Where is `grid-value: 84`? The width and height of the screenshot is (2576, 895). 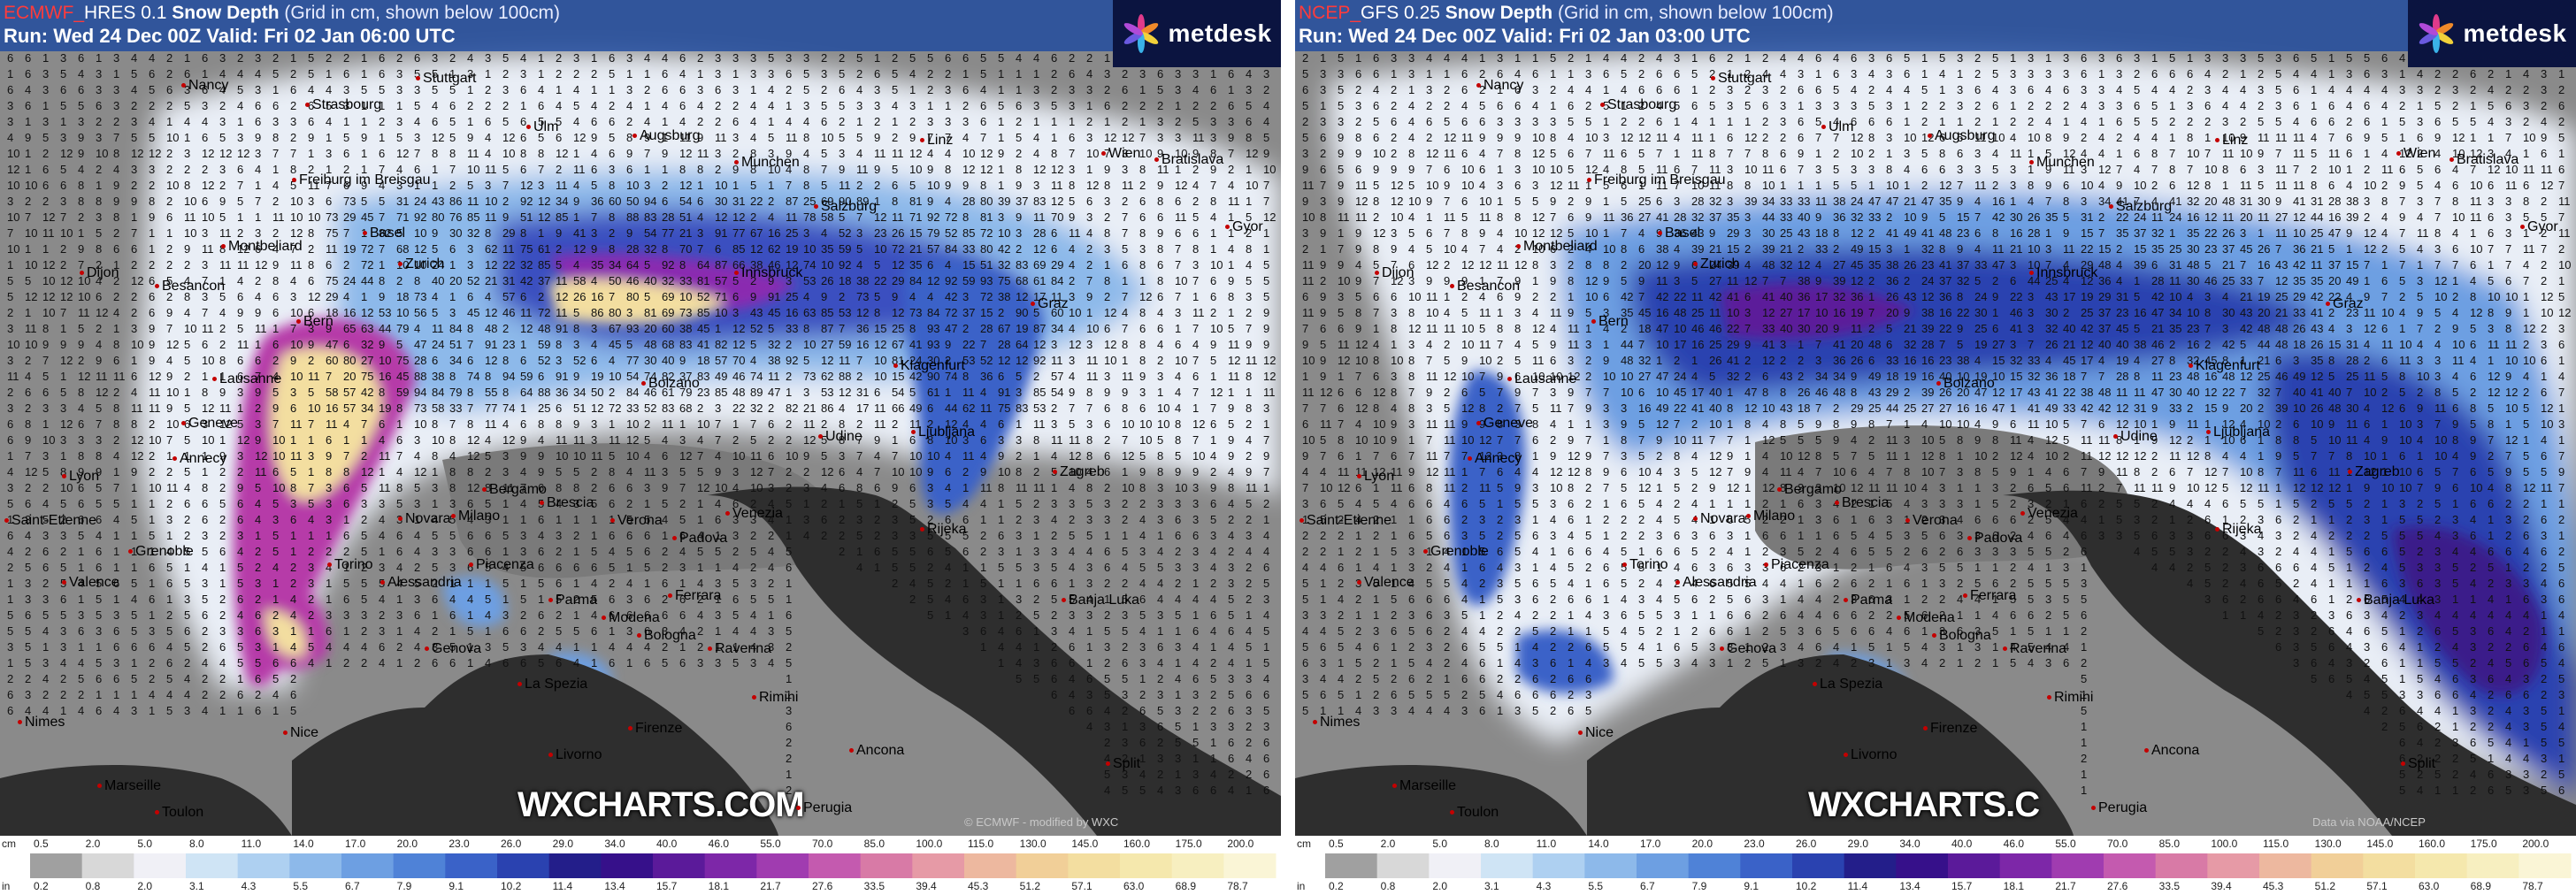
grid-value: 84 is located at coordinates (438, 392).